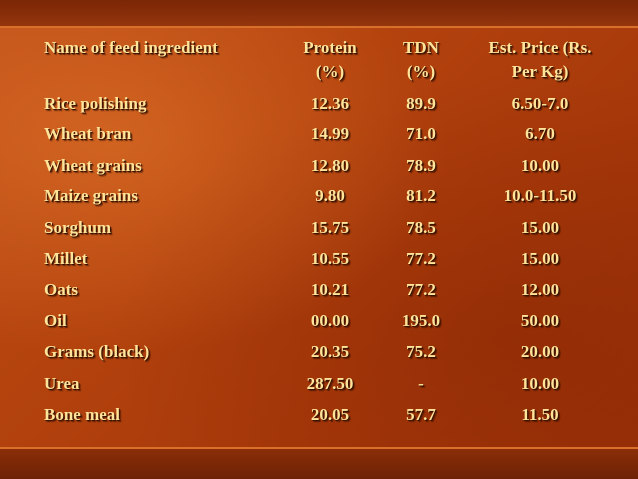 This screenshot has width=638, height=479. What do you see at coordinates (421, 103) in the screenshot?
I see `cell-tdn: 89.9` at bounding box center [421, 103].